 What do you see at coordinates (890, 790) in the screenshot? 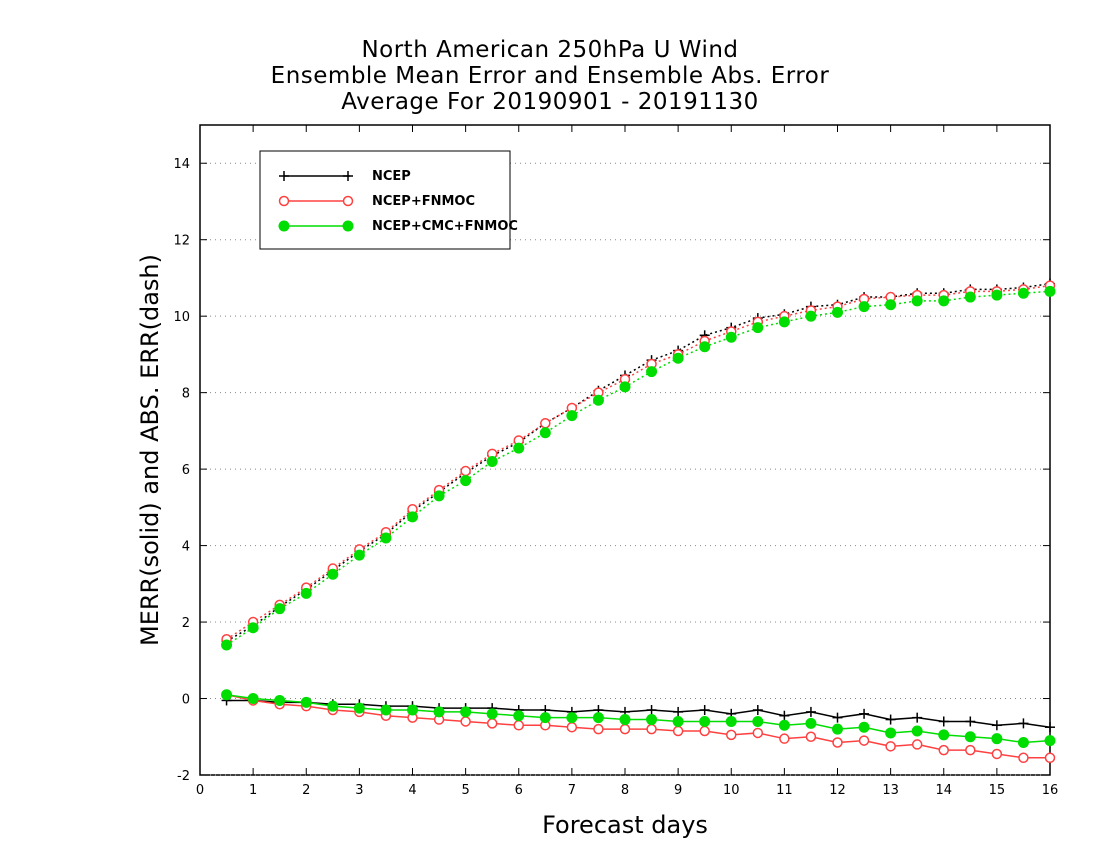
I see `x-tick-label: 13` at bounding box center [890, 790].